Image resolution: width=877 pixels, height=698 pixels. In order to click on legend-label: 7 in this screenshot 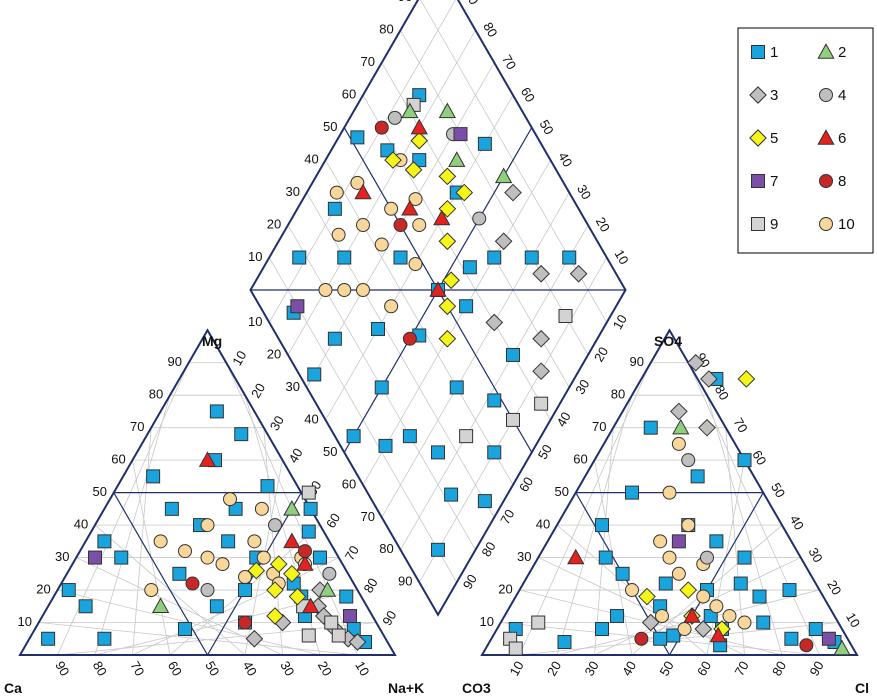, I will do `click(774, 181)`.